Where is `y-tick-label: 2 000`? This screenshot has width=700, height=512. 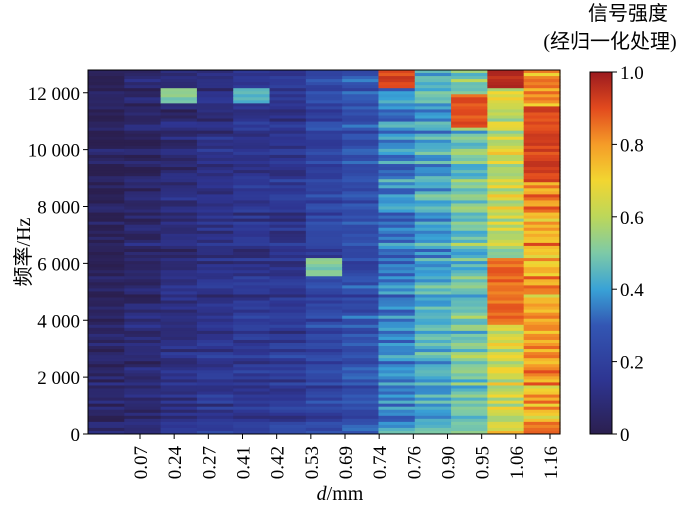 y-tick-label: 2 000 is located at coordinates (58, 378).